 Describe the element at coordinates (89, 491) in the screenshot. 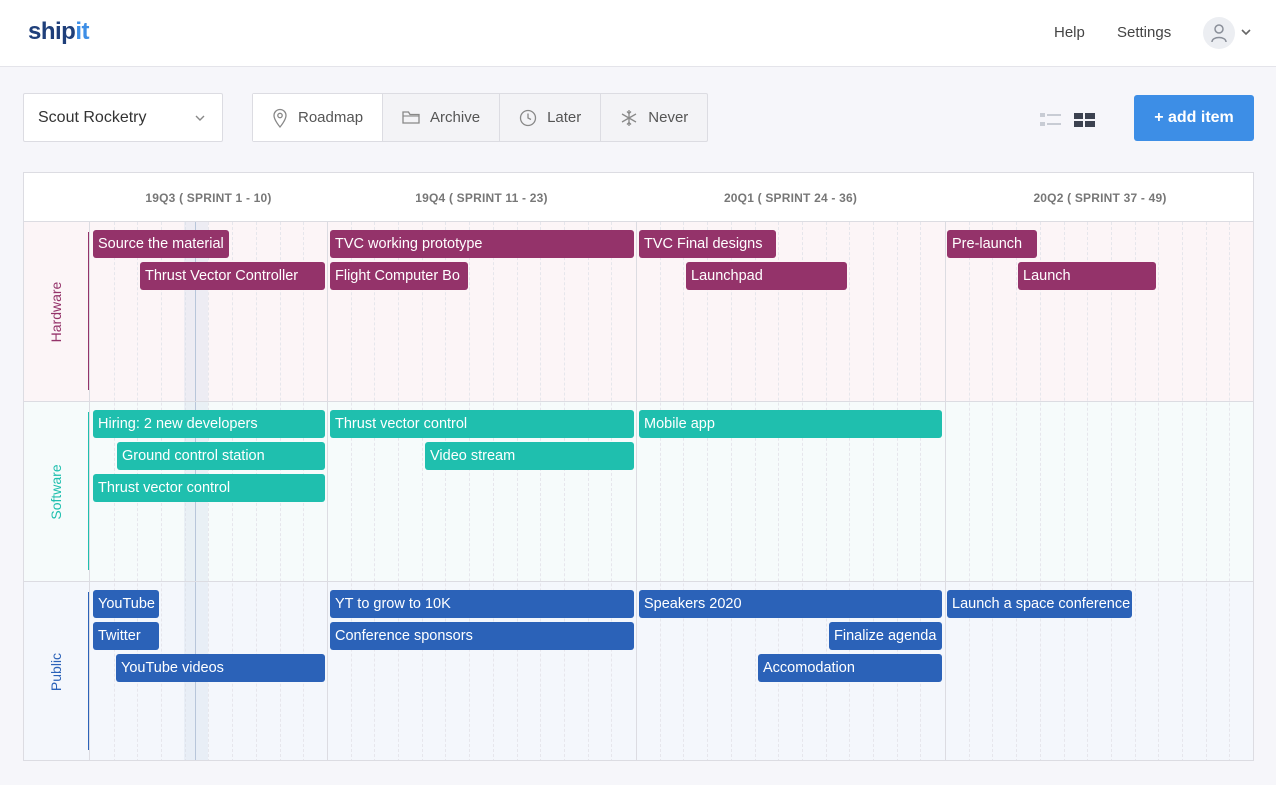

I see `lane-label-divider` at that location.